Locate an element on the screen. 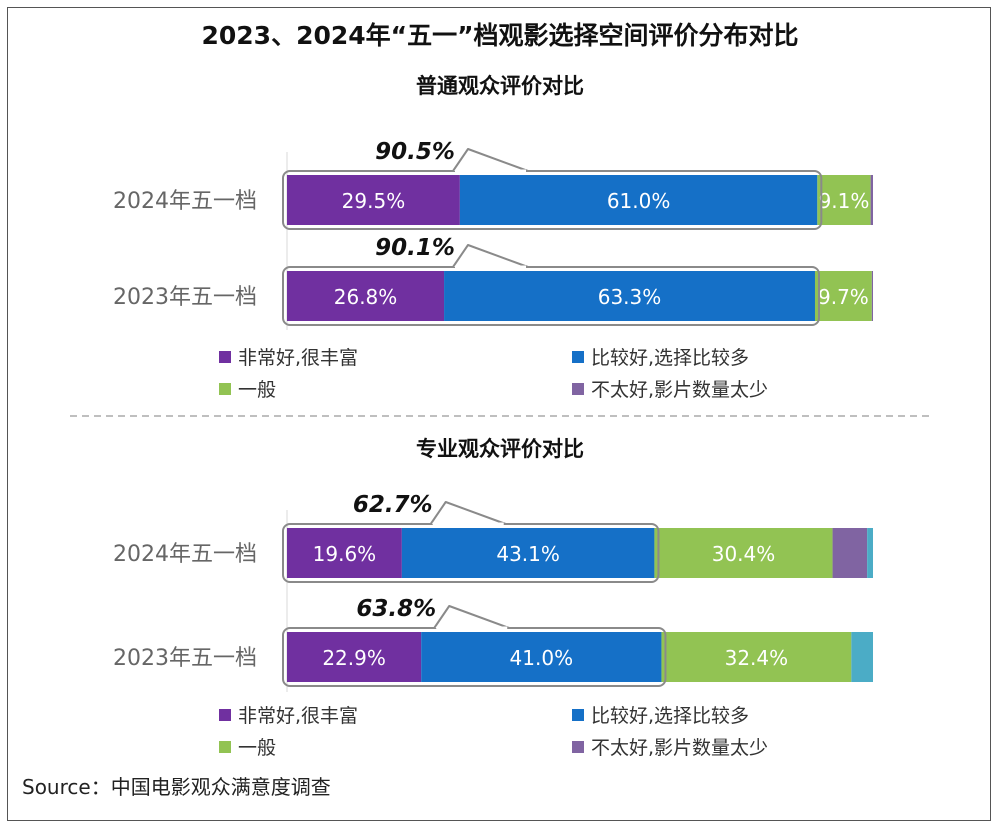  data-label: 32.4% is located at coordinates (757, 658).